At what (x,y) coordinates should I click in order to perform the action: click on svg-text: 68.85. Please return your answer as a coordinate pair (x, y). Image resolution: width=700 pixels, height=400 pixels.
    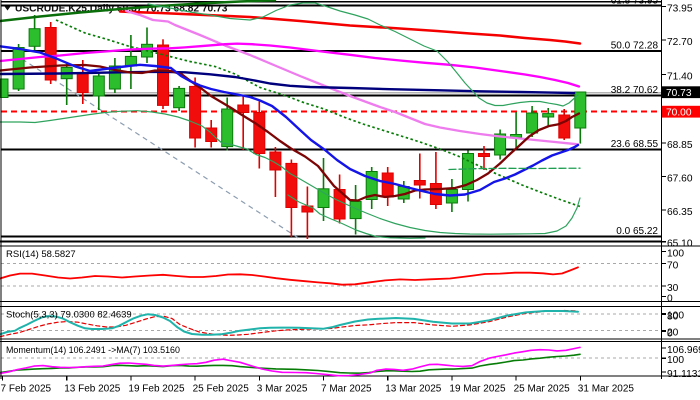
    Looking at the image, I should click on (680, 145).